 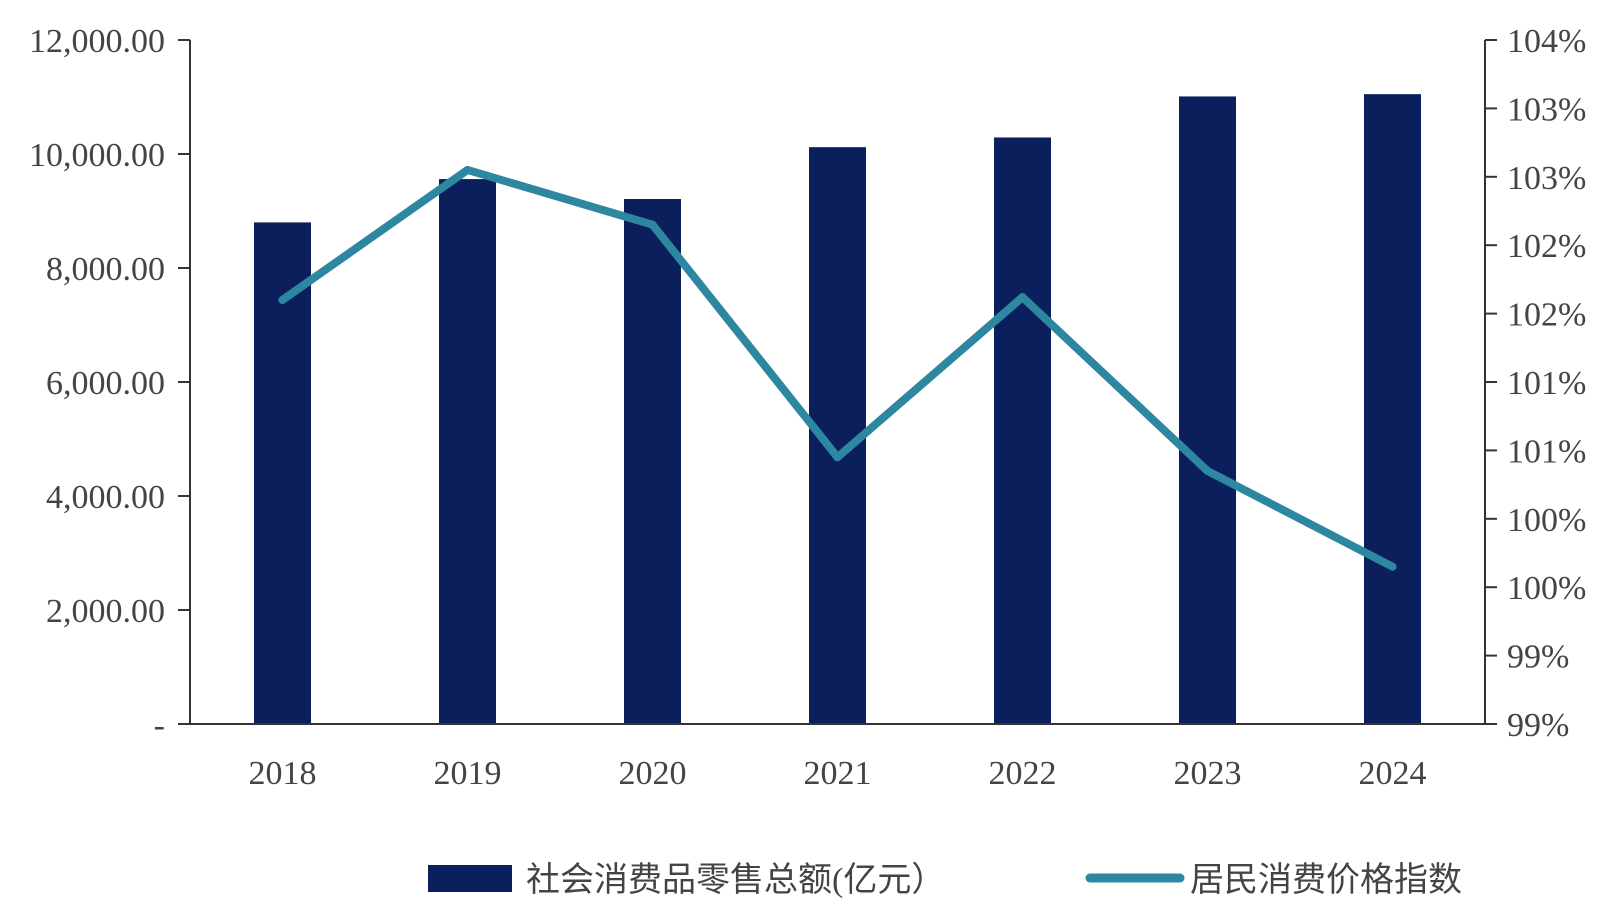 I want to click on bar-2024, so click(x=1392, y=409).